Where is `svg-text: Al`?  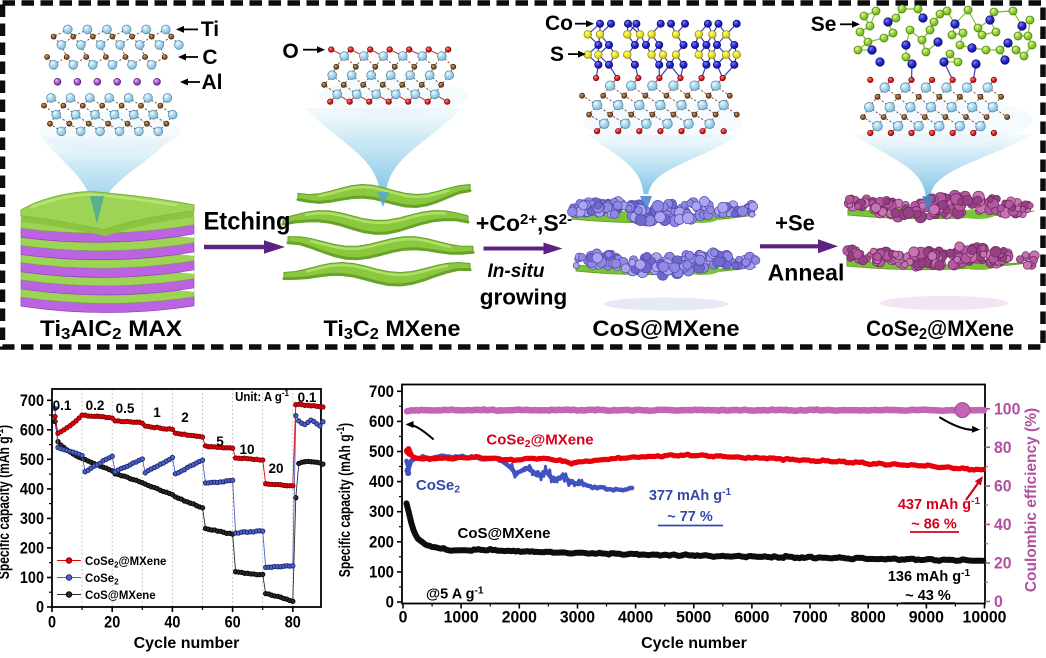 svg-text: Al is located at coordinates (212, 82).